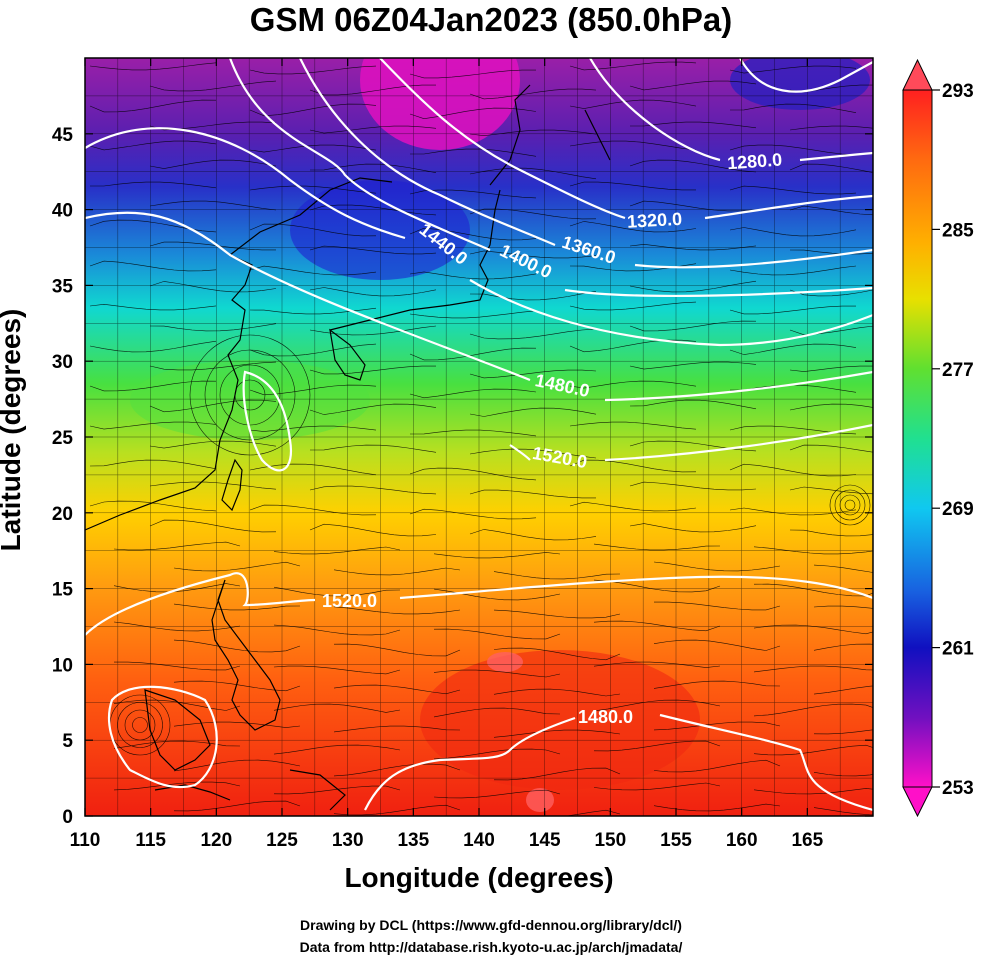  I want to click on contour-label: 1280.0, so click(754, 161).